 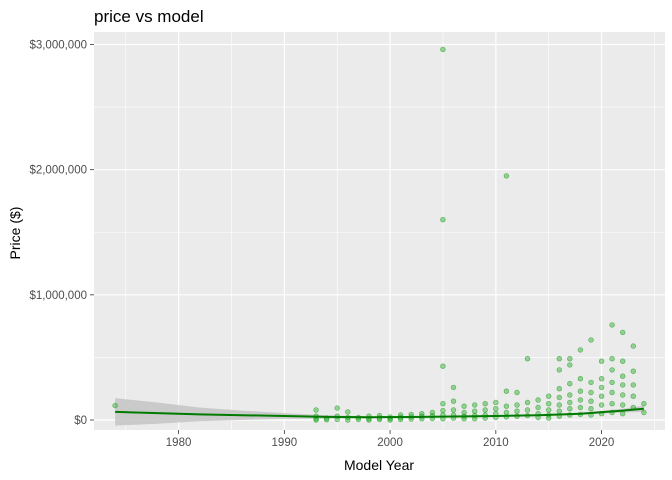 I want to click on y-tick-label: $0, so click(x=80, y=421).